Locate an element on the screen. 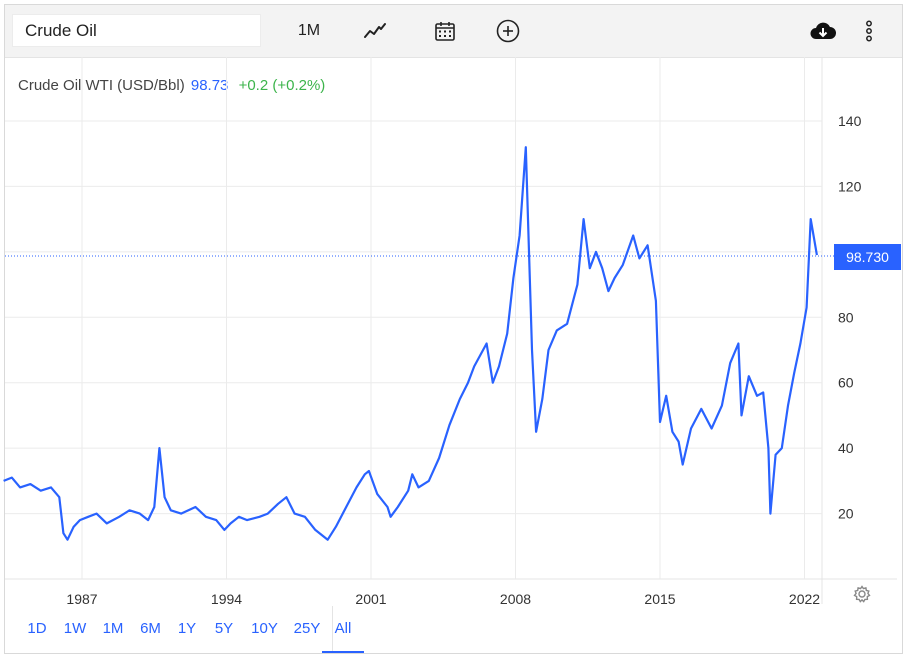 The width and height of the screenshot is (909, 660). range-button-1d: 1D is located at coordinates (37, 628).